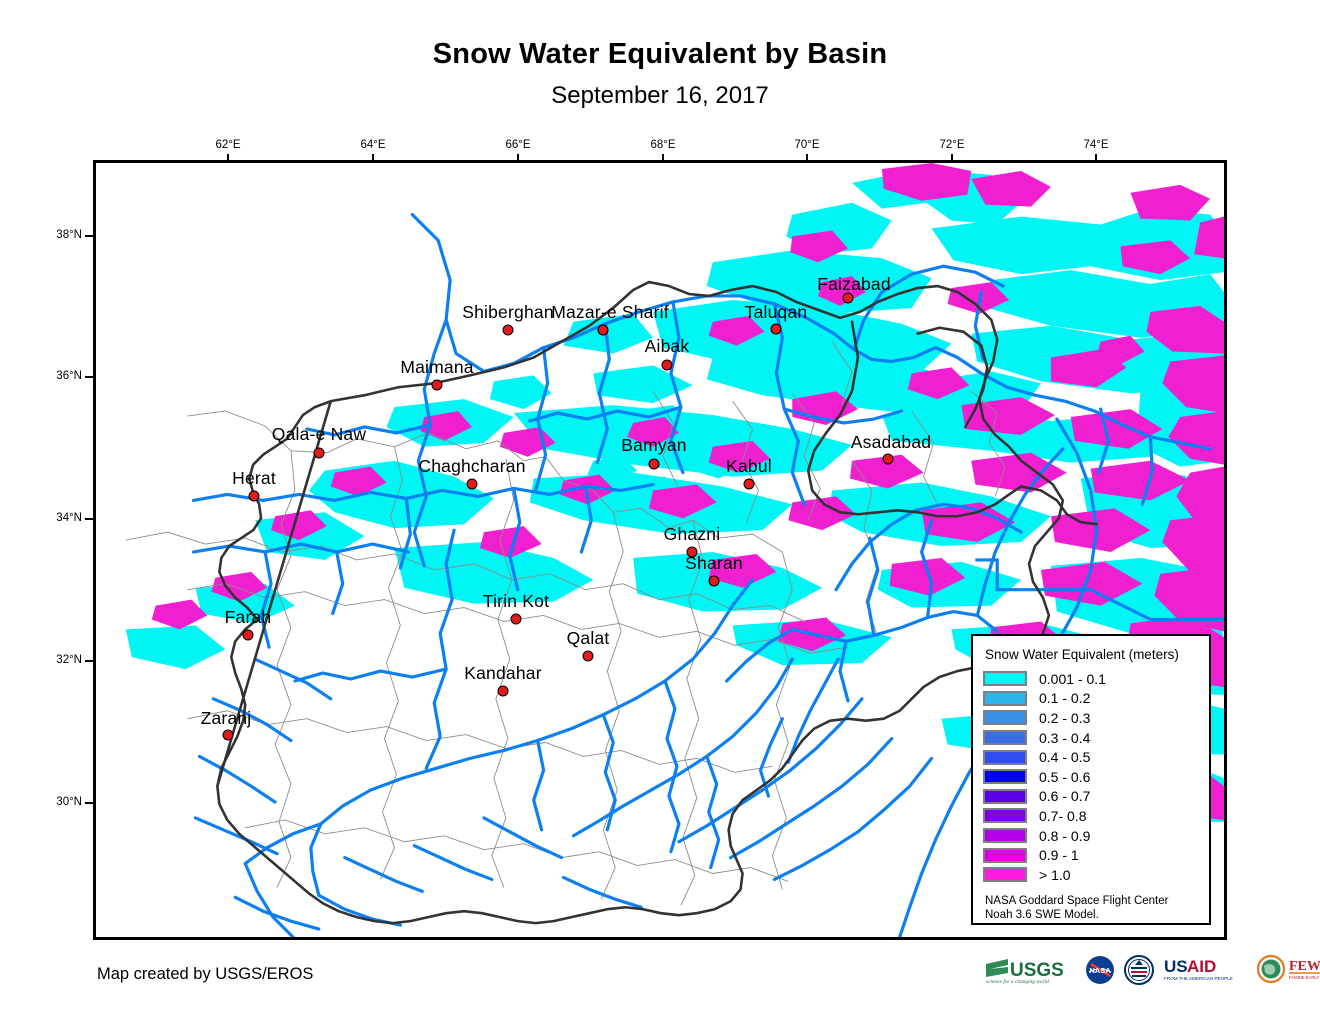 This screenshot has width=1320, height=1020. What do you see at coordinates (1096, 145) in the screenshot?
I see `lon-tick-label: 74°E` at bounding box center [1096, 145].